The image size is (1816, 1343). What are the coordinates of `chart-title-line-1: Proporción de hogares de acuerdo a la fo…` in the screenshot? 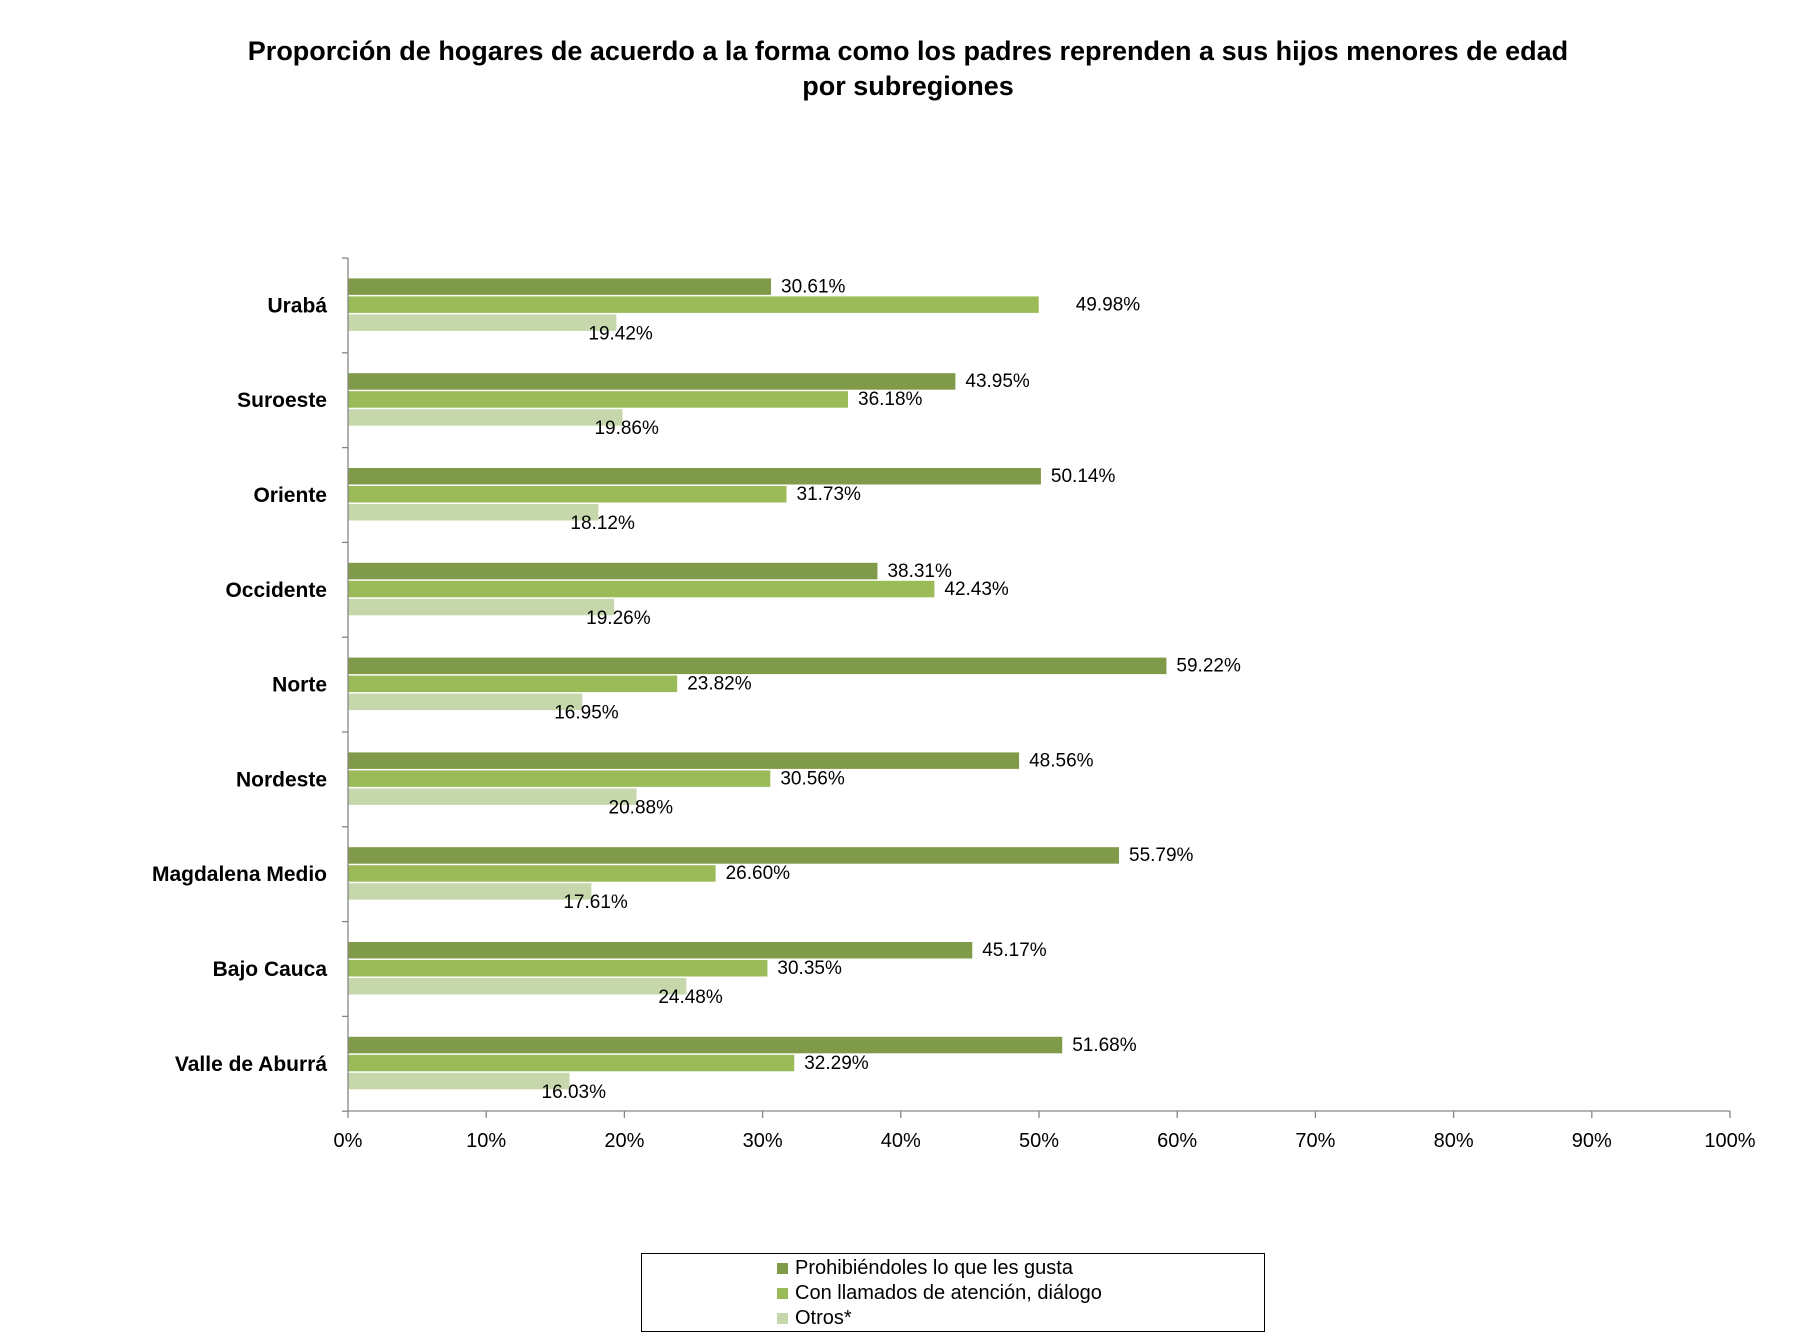 It's located at (908, 51).